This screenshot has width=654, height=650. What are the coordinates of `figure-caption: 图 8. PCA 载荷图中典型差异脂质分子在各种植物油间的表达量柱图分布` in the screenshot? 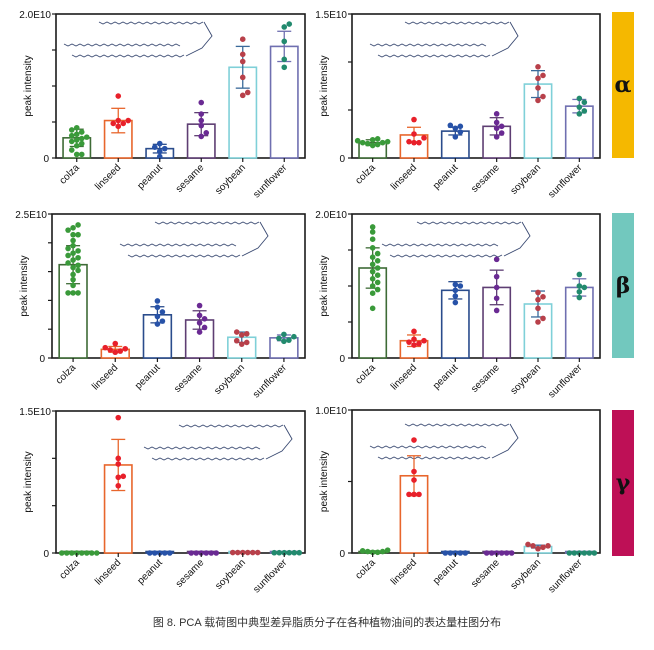 It's located at (327, 623).